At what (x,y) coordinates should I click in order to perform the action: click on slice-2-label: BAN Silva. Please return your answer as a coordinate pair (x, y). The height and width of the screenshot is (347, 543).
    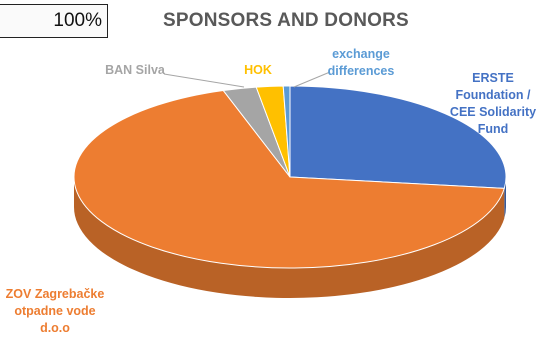
    Looking at the image, I should click on (135, 70).